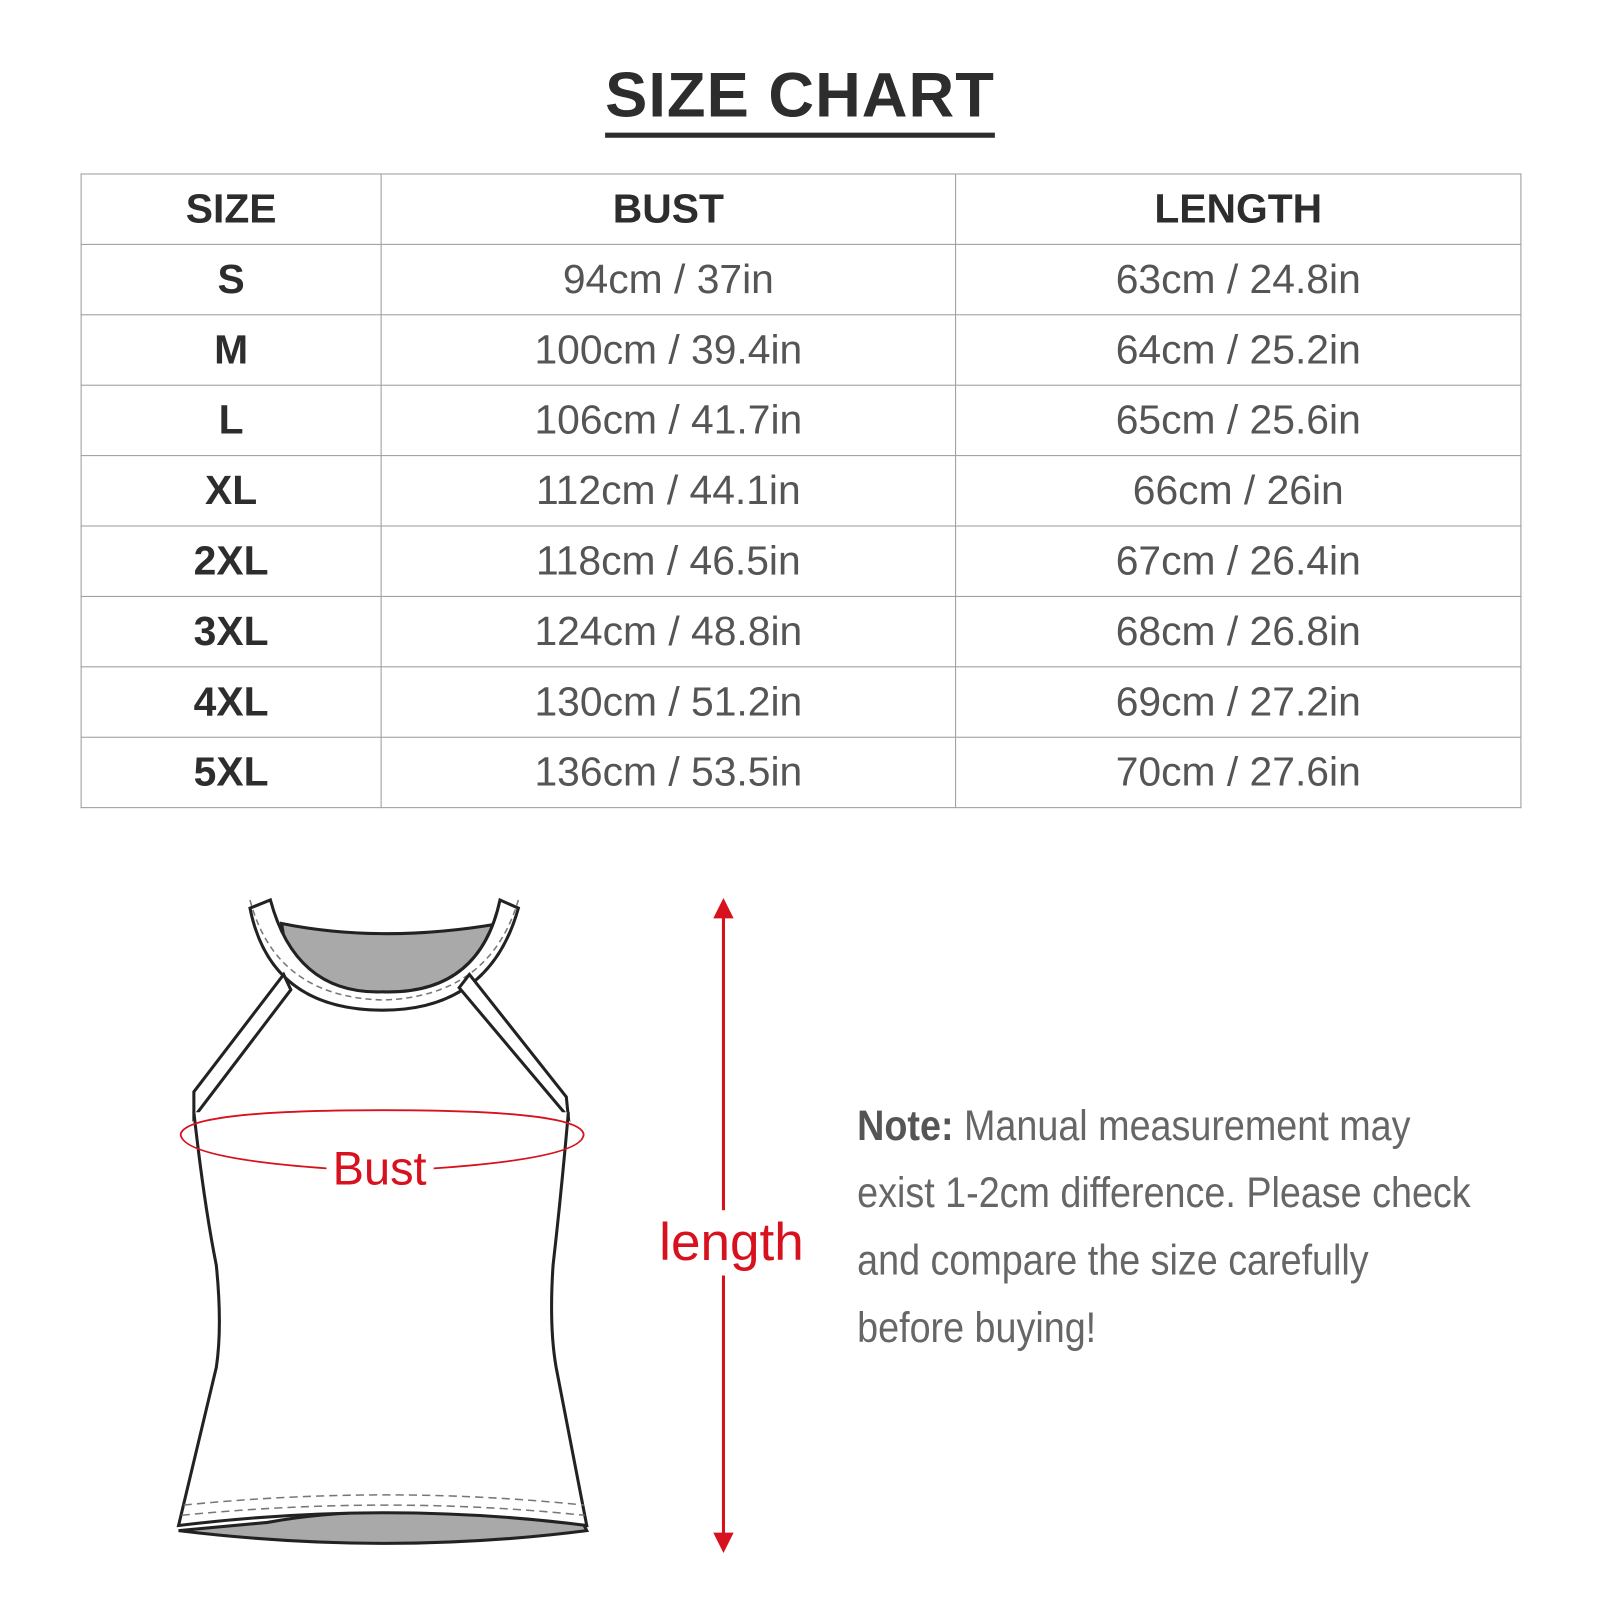 The width and height of the screenshot is (1600, 1600). I want to click on cell-size: M, so click(231, 350).